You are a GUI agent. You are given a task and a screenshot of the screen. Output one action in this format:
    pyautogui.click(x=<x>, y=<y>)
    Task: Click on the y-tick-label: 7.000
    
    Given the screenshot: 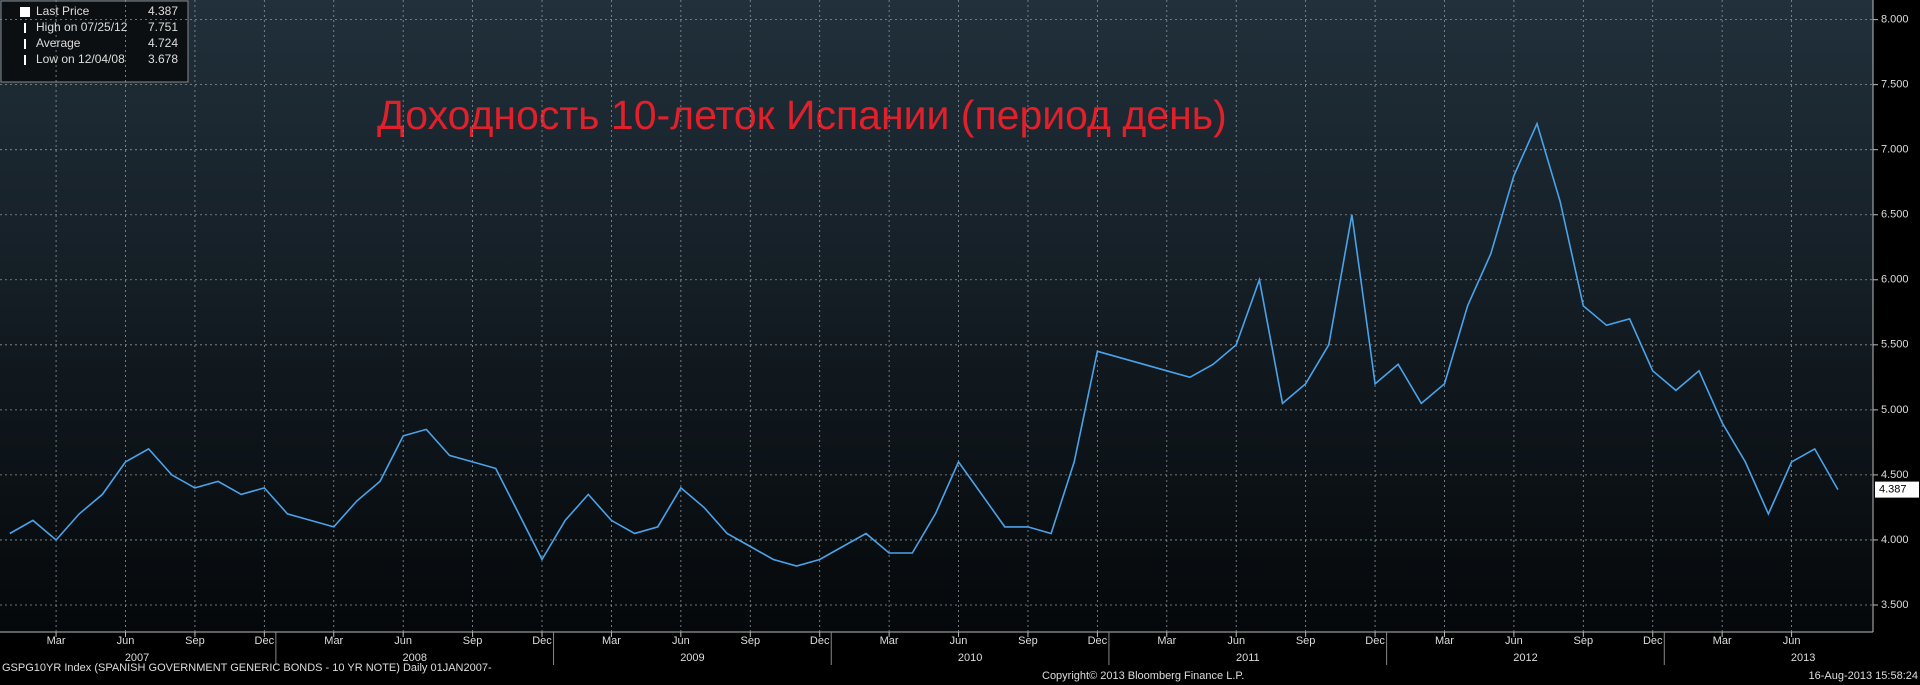 What is the action you would take?
    pyautogui.click(x=1895, y=150)
    